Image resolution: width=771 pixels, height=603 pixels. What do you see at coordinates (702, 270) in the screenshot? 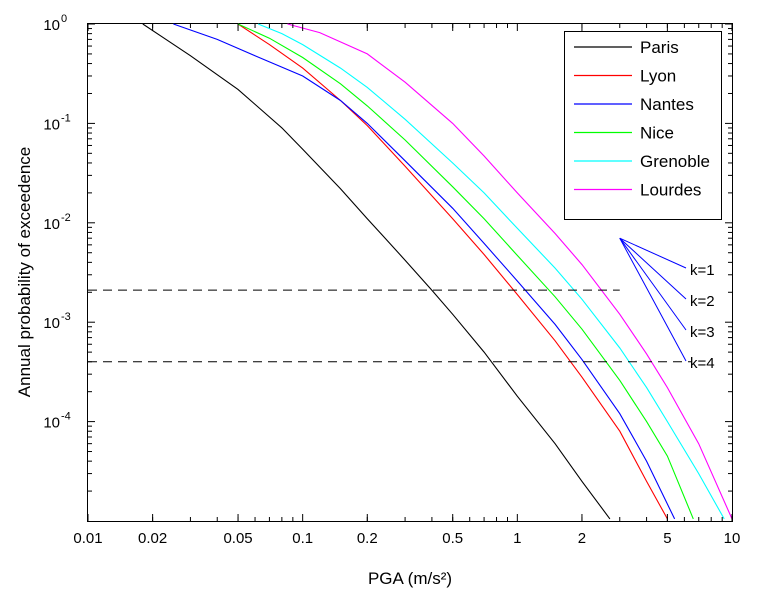
I see `k-label-1: k=1` at bounding box center [702, 270].